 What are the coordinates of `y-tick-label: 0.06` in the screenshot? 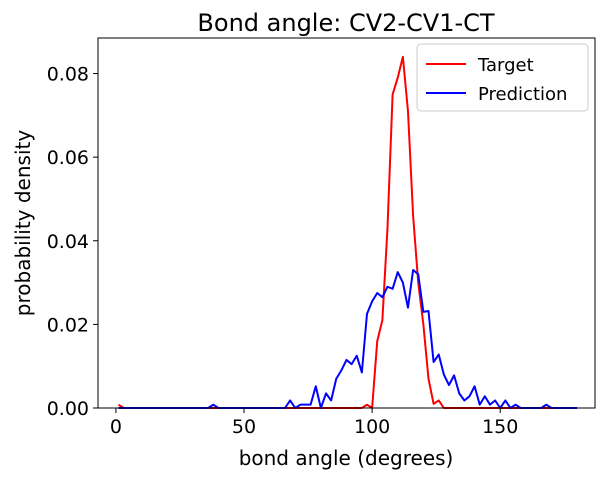 It's located at (68, 158).